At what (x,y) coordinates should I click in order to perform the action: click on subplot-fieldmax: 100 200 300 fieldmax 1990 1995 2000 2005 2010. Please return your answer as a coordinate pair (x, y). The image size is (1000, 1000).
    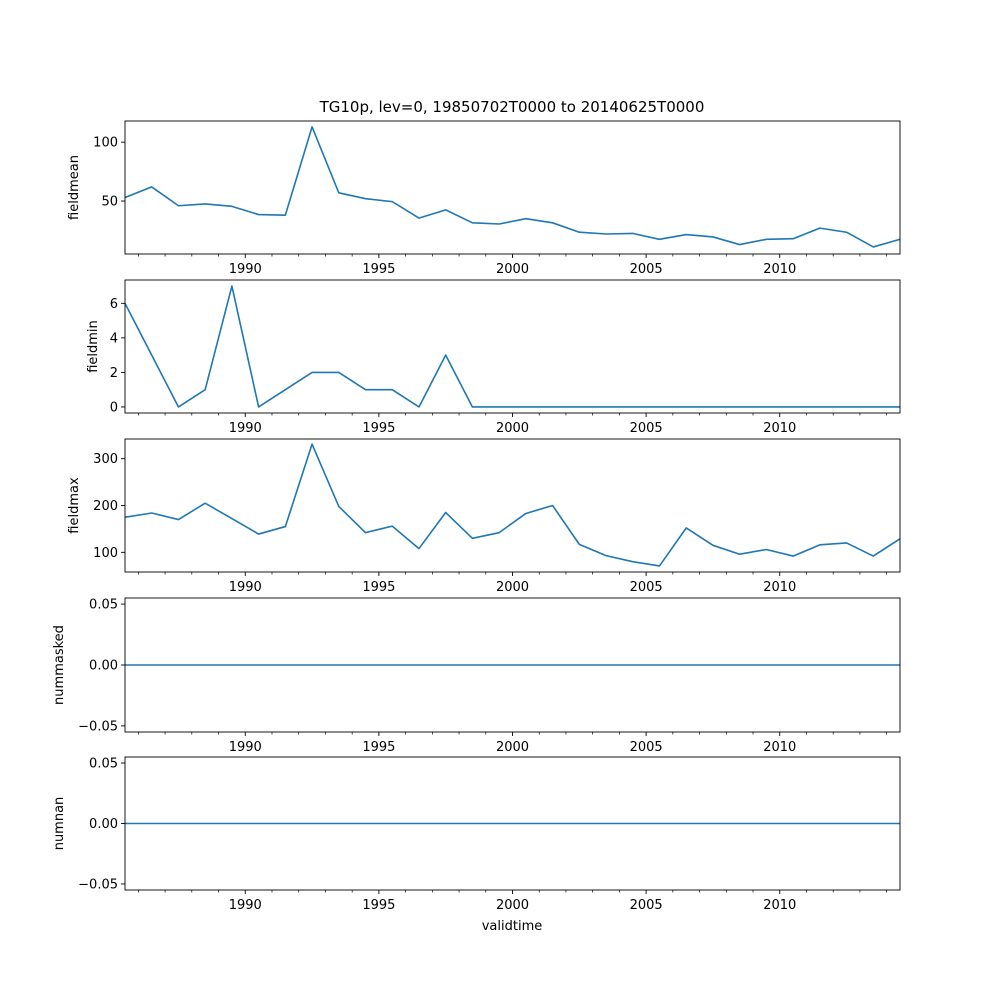
    Looking at the image, I should click on (484, 516).